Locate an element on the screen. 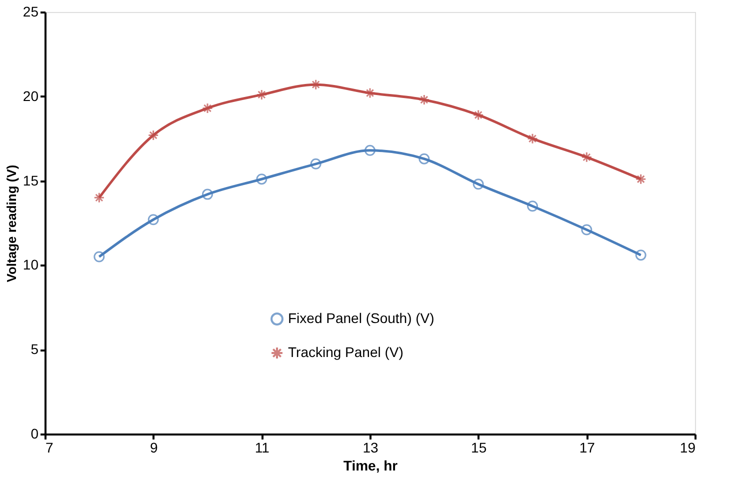  y-tick-label: 15 is located at coordinates (30, 180).